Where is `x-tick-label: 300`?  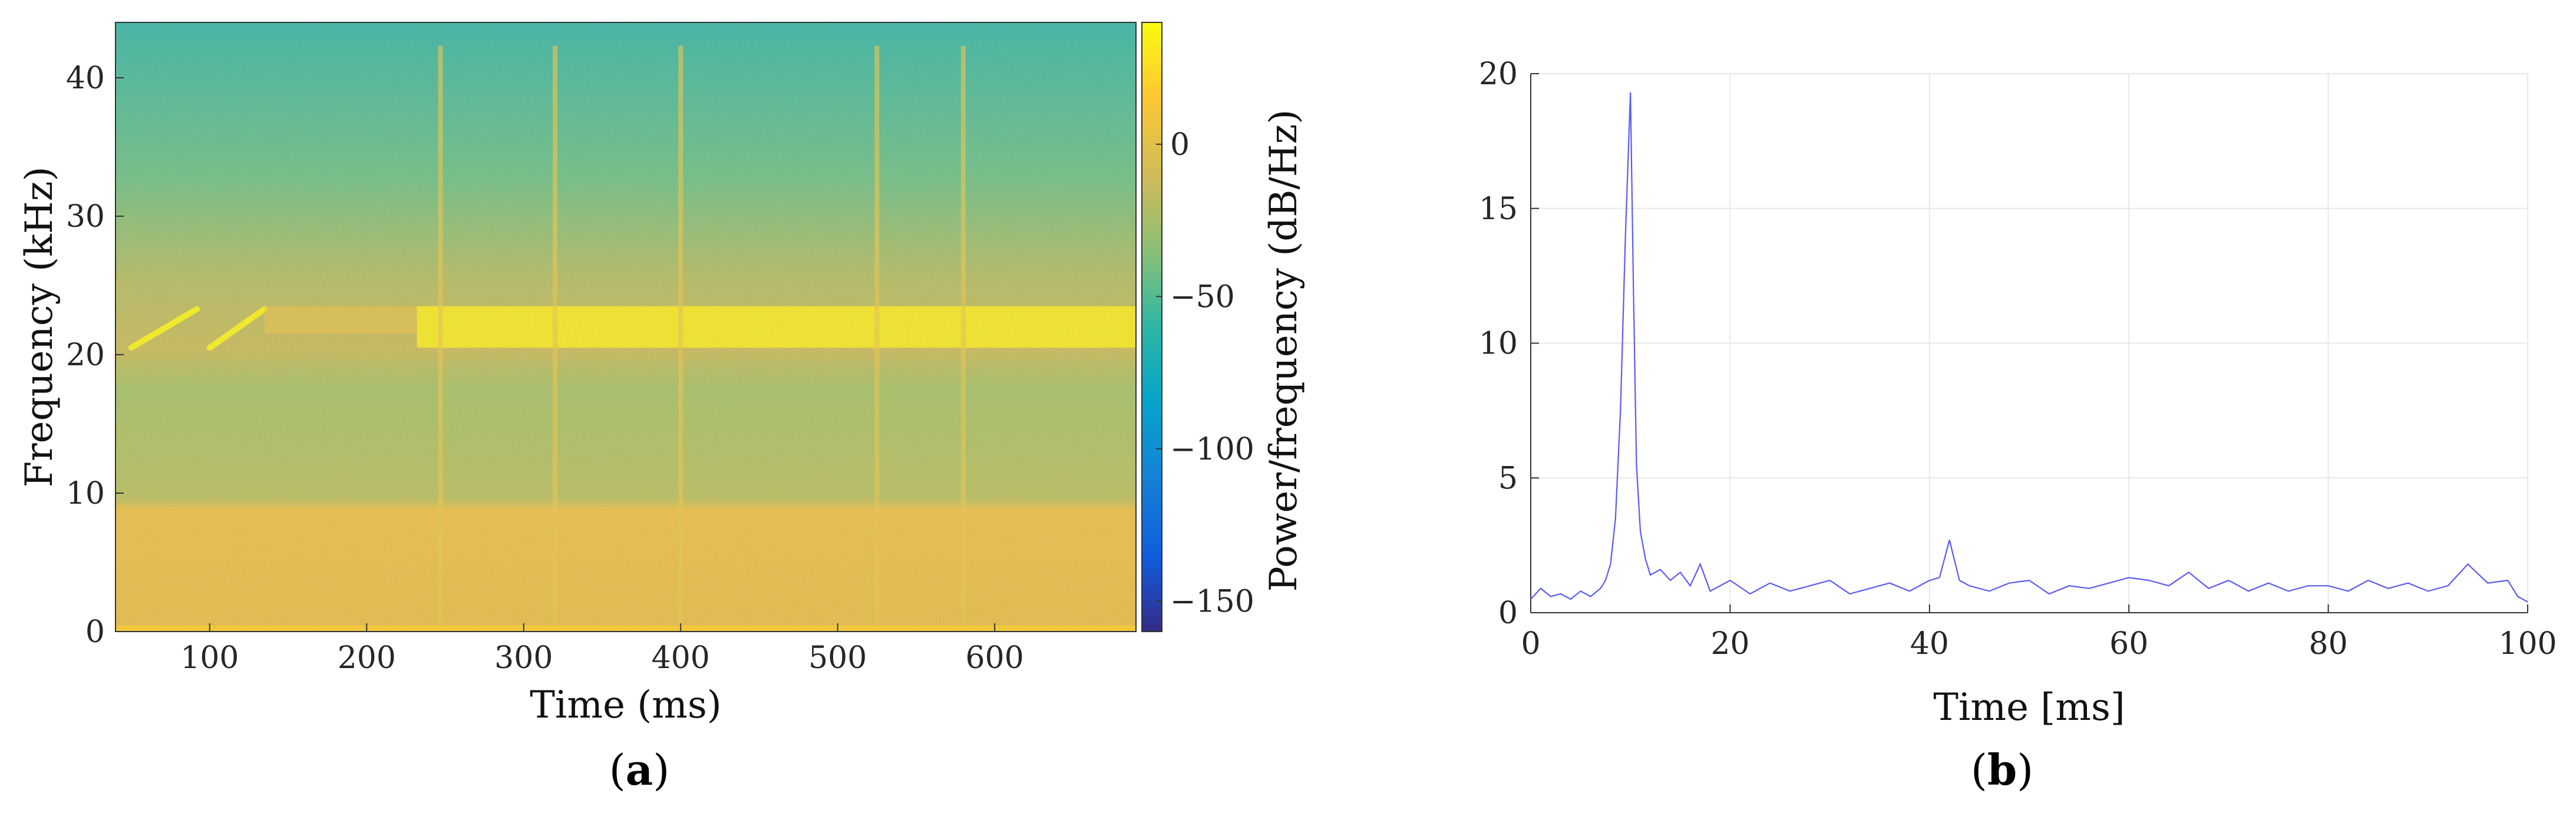 x-tick-label: 300 is located at coordinates (523, 658).